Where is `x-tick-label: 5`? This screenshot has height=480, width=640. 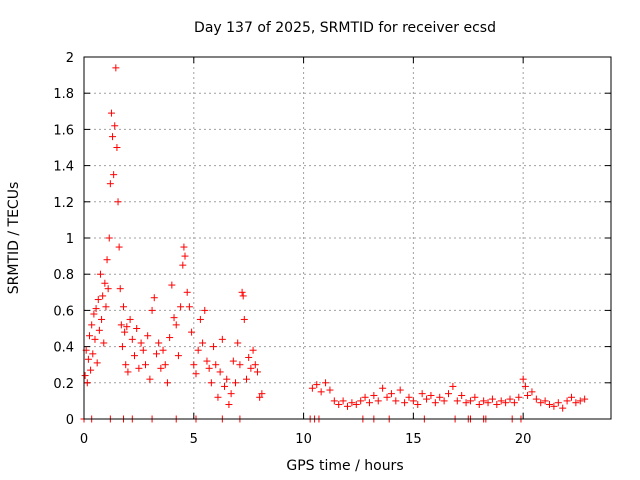
x-tick-label: 5 is located at coordinates (194, 439).